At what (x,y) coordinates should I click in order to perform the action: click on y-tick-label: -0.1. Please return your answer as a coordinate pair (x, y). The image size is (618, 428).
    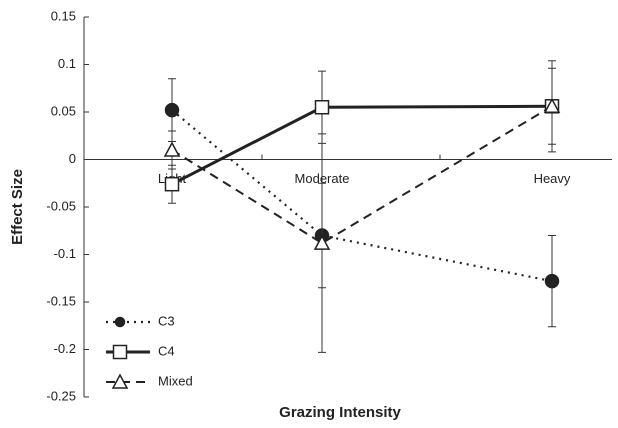
    Looking at the image, I should click on (65, 253).